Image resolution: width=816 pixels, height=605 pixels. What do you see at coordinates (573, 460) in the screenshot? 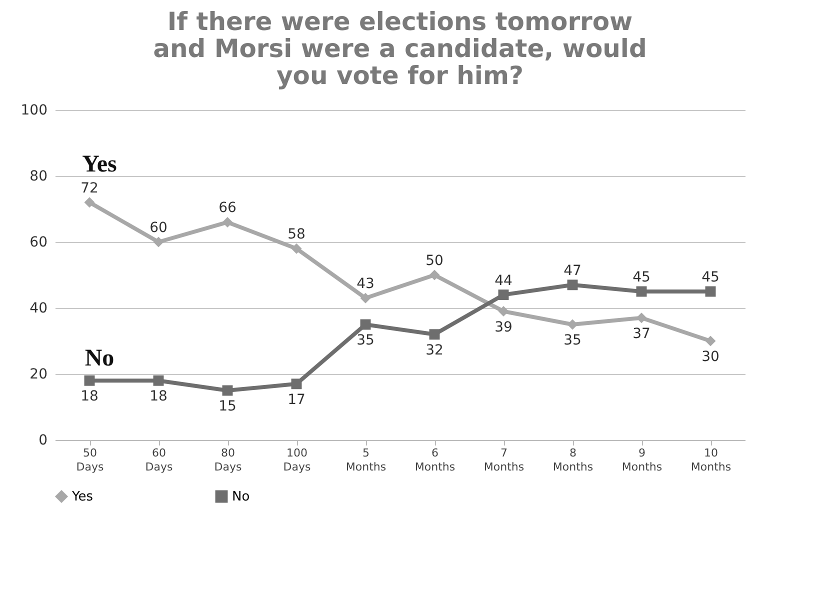
I see `x-tick-label: 8 Months` at bounding box center [573, 460].